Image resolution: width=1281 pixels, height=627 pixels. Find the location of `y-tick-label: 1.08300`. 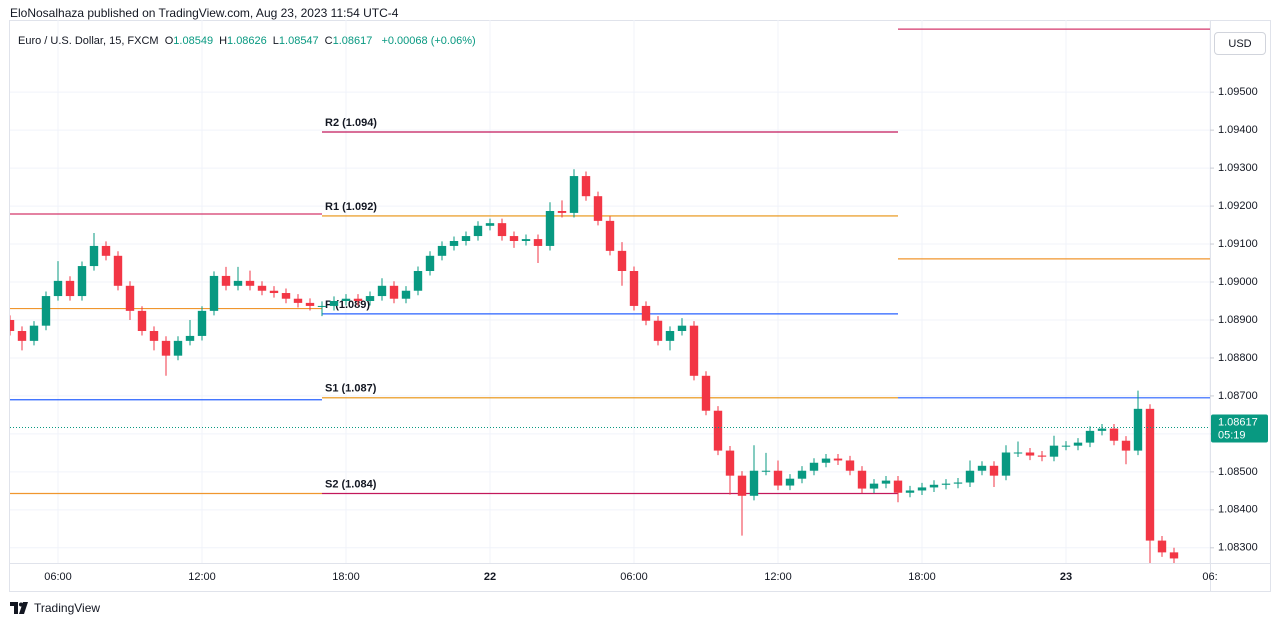

y-tick-label: 1.08300 is located at coordinates (1238, 548).